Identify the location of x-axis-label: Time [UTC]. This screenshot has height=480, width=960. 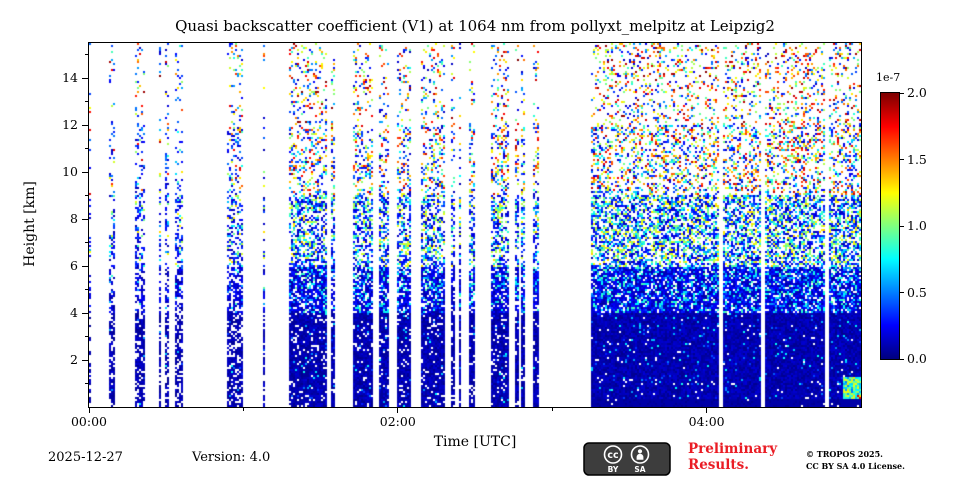
(475, 442).